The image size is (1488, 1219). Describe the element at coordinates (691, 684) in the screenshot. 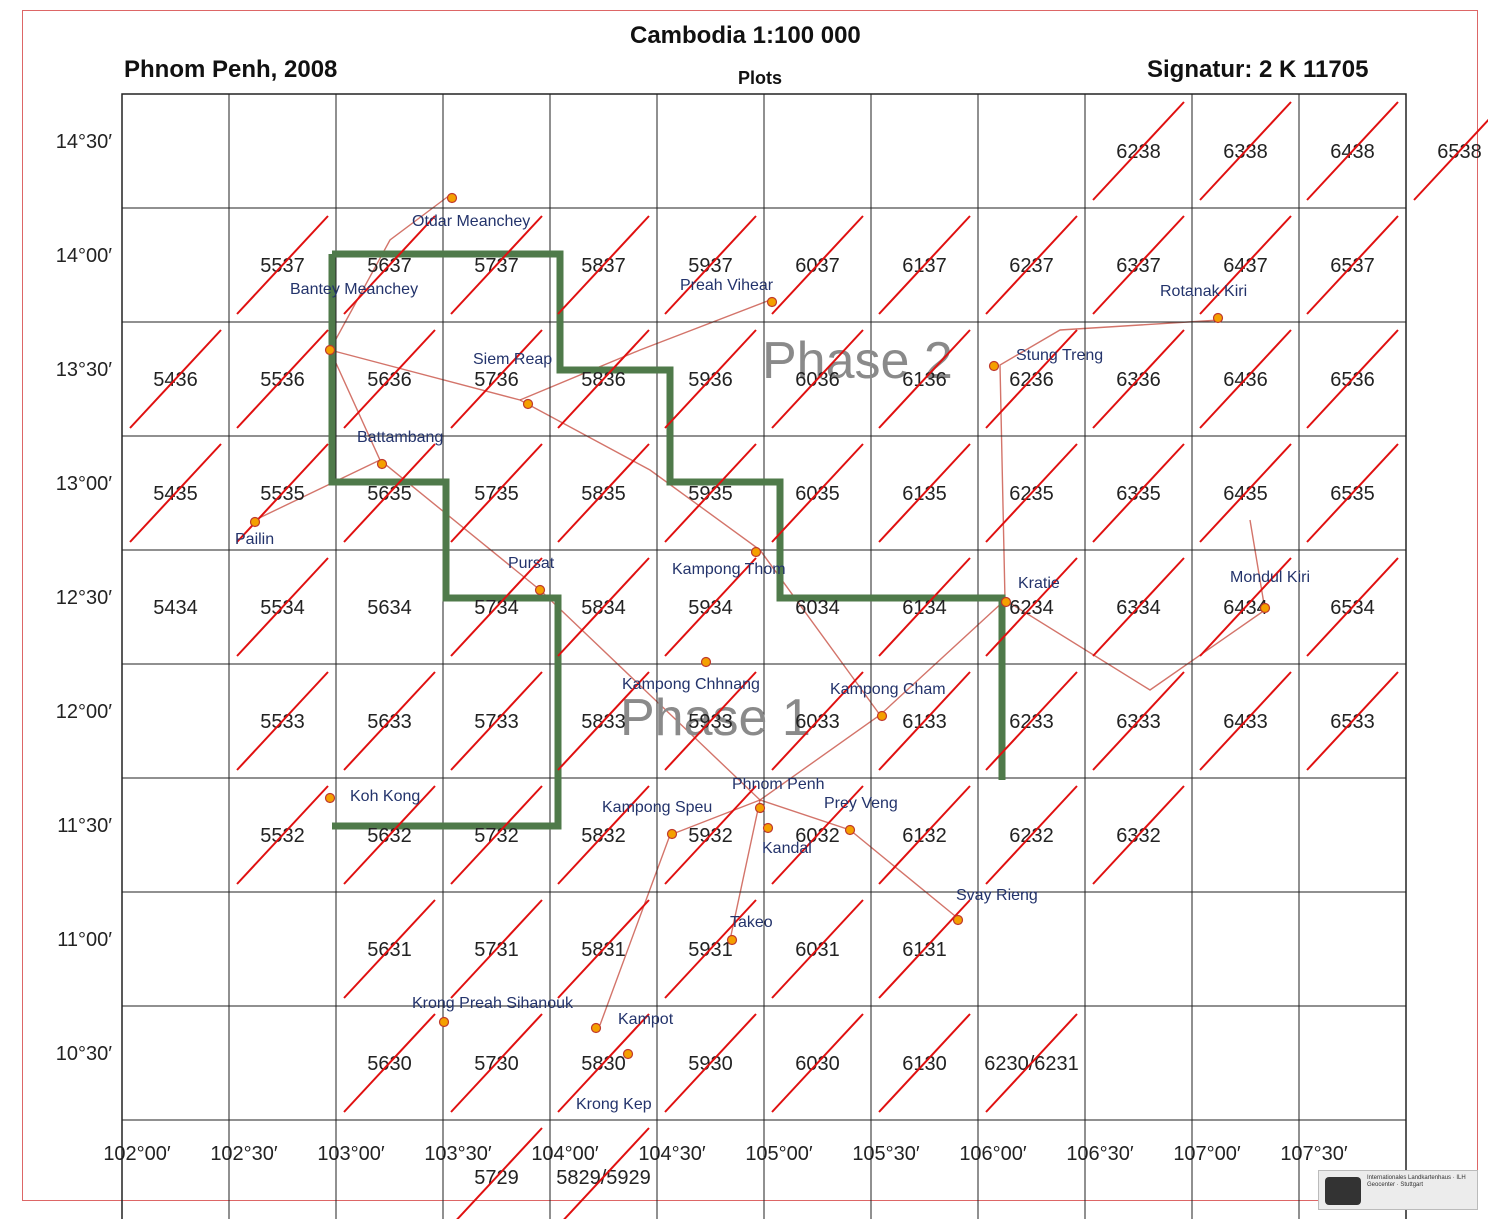

I see `town-label: Kampong Chhnang` at that location.